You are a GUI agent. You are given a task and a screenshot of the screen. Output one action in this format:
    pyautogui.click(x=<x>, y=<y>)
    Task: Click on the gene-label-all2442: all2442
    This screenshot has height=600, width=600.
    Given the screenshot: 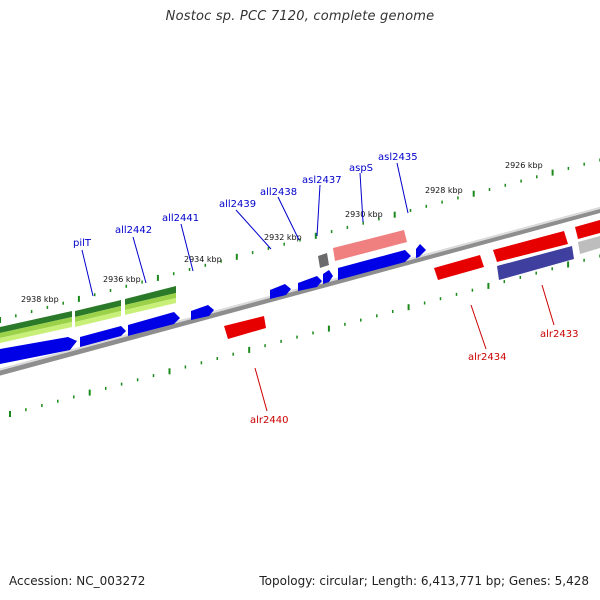 What is the action you would take?
    pyautogui.click(x=133, y=230)
    